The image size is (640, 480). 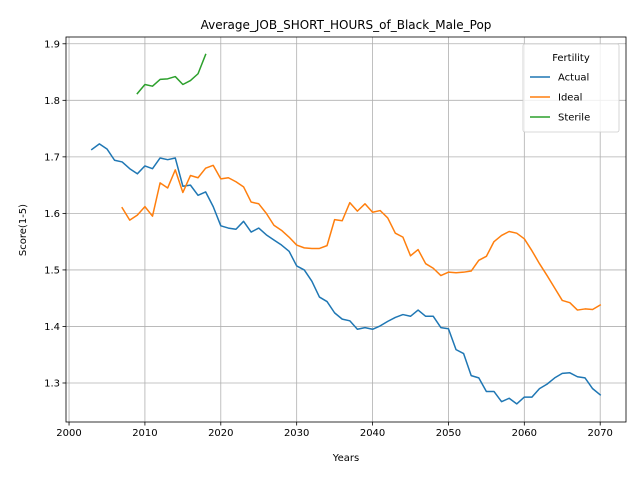 I want to click on x-tick-label: 2040, so click(x=372, y=433).